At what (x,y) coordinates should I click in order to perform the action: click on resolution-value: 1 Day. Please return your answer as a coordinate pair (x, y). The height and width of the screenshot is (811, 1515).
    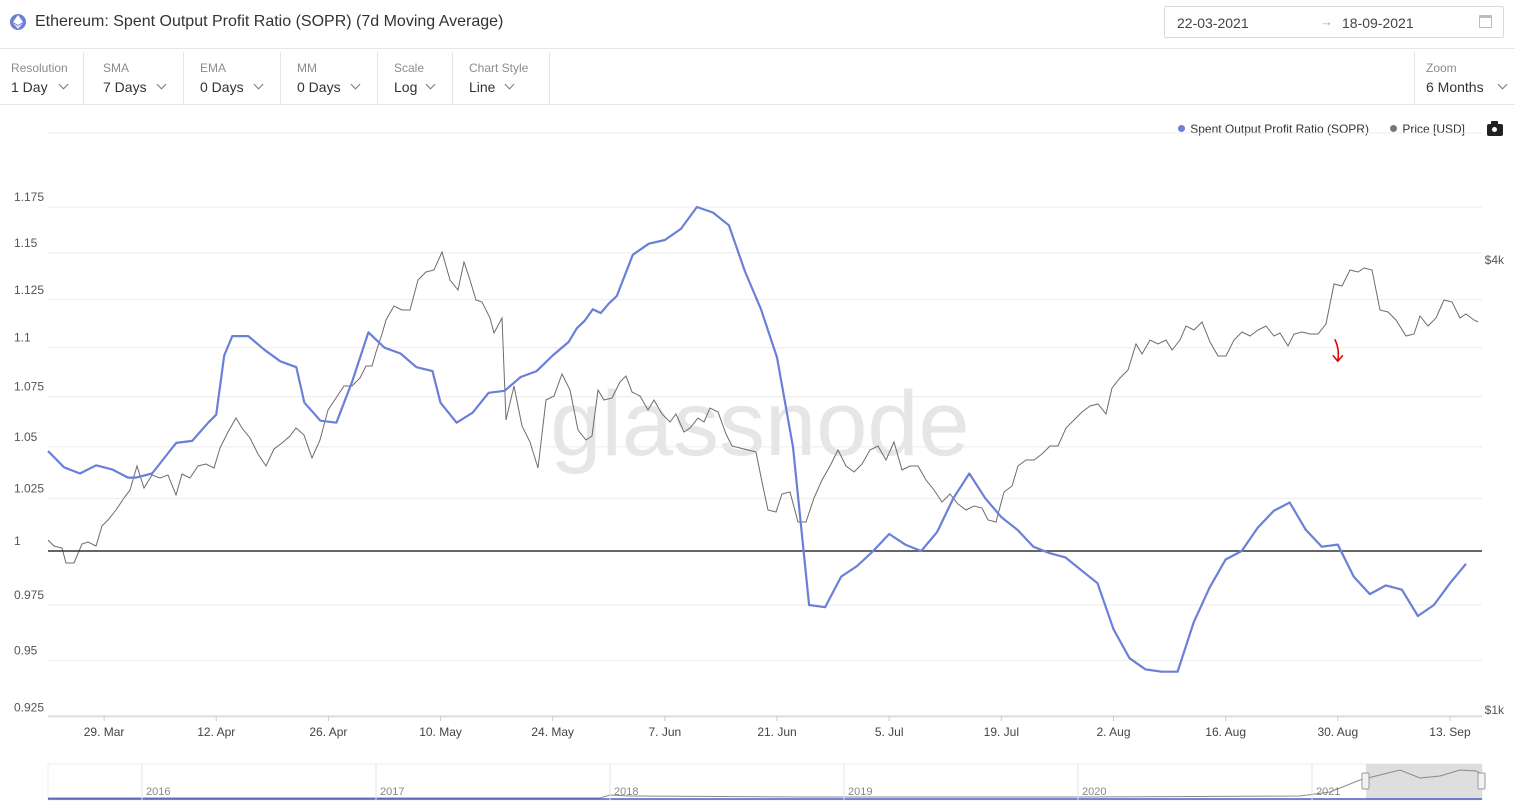
    Looking at the image, I should click on (29, 87).